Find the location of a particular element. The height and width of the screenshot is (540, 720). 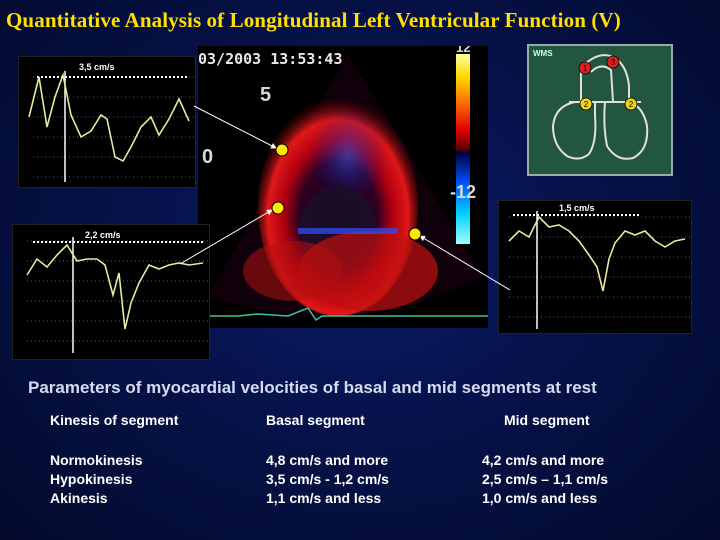

velocity-panel-basal-septal: 3,5 cm/s is located at coordinates (107, 122).